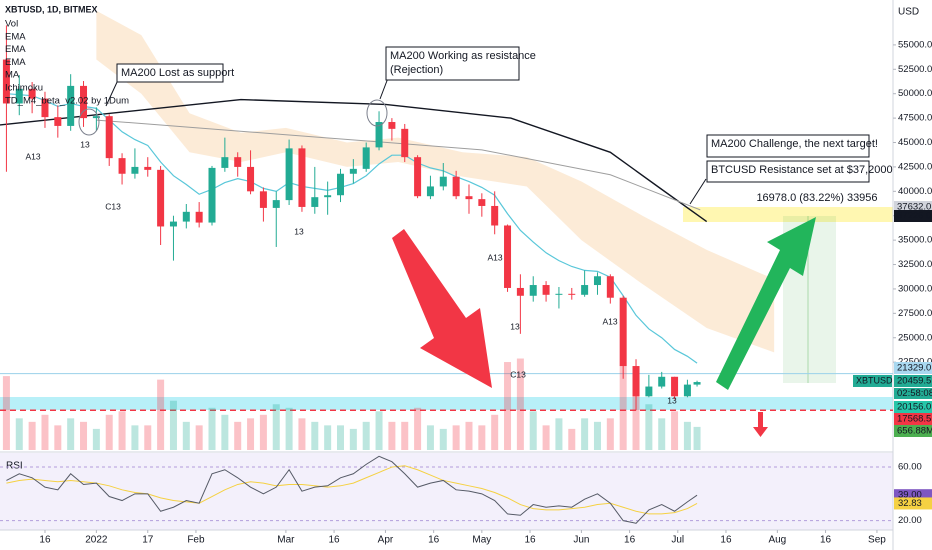 The height and width of the screenshot is (550, 932). What do you see at coordinates (286, 540) in the screenshot?
I see `x-tick-label: Mar` at bounding box center [286, 540].